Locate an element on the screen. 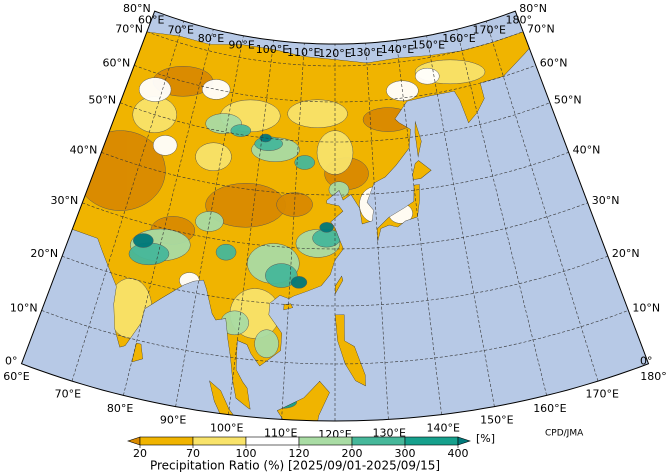  lon-label-top: 160°E is located at coordinates (458, 38).